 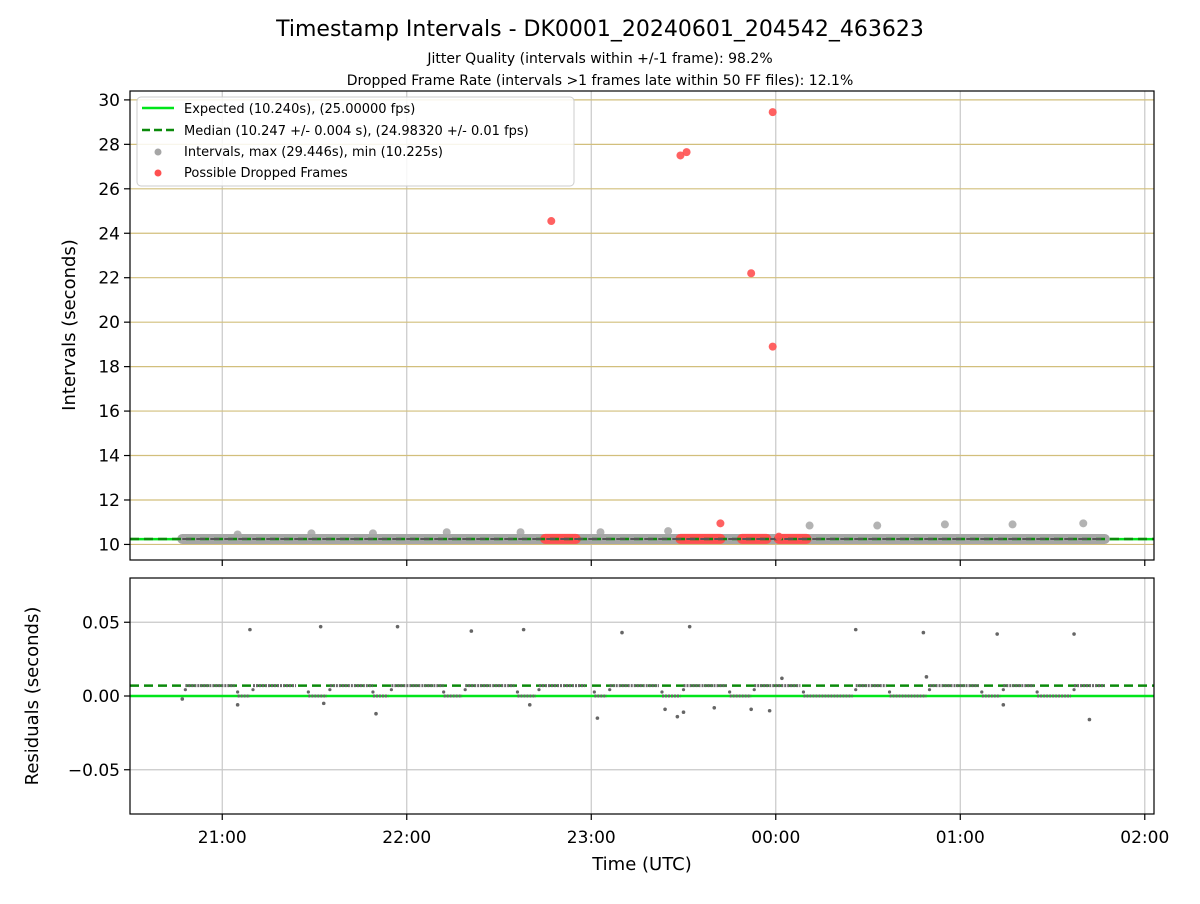 I want to click on residuals-y-tick-label: −0.05, so click(x=94, y=771).